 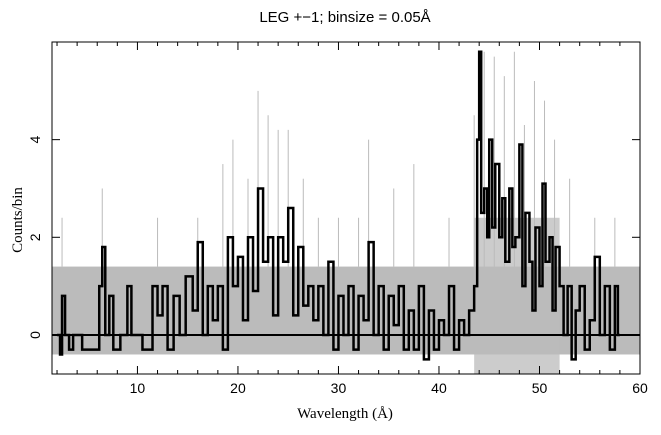 What do you see at coordinates (35, 335) in the screenshot?
I see `y-tick-label: 0` at bounding box center [35, 335].